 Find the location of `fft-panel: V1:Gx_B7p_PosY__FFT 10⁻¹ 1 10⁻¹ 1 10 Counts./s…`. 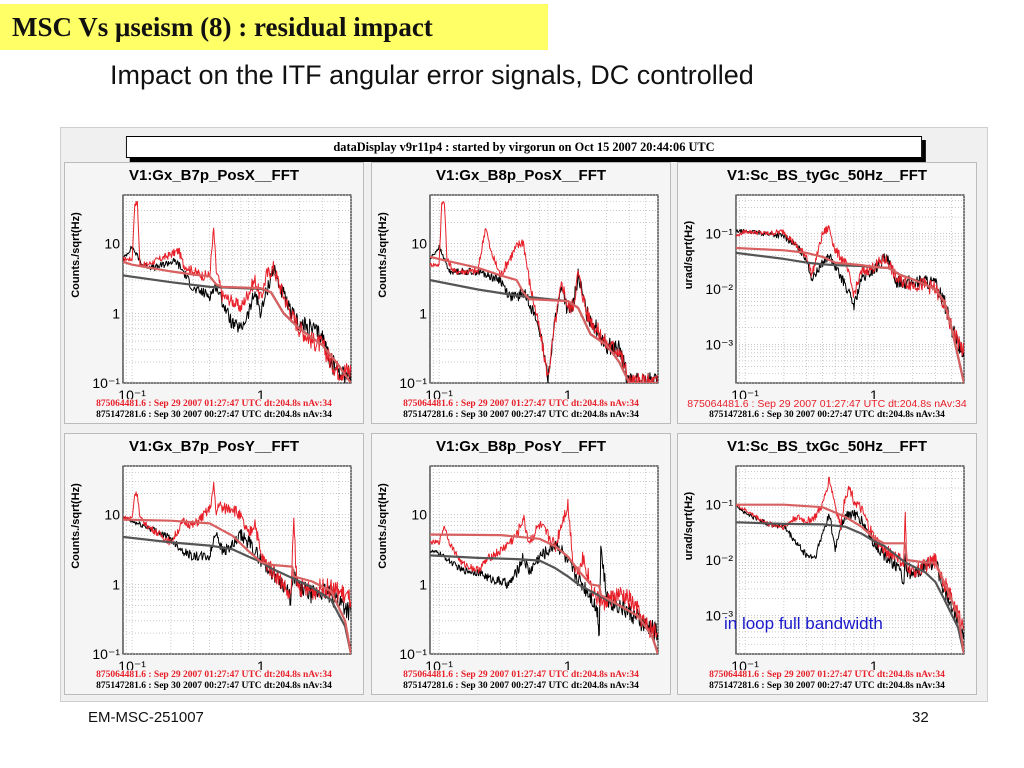

fft-panel: V1:Gx_B7p_PosY__FFT 10⁻¹ 1 10⁻¹ 1 10 Counts./s… is located at coordinates (214, 564).